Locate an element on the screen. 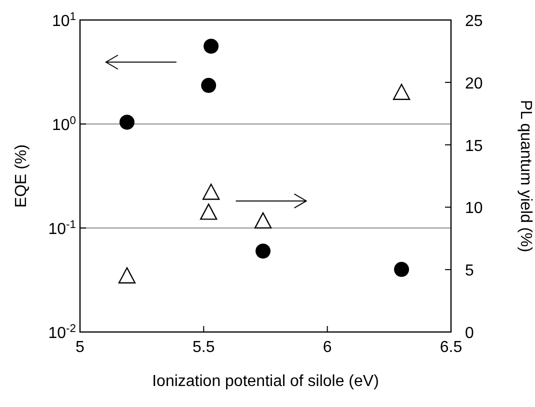 The height and width of the screenshot is (407, 535). x-axis-title: Ionization potential of silole (eV) is located at coordinates (265, 381).